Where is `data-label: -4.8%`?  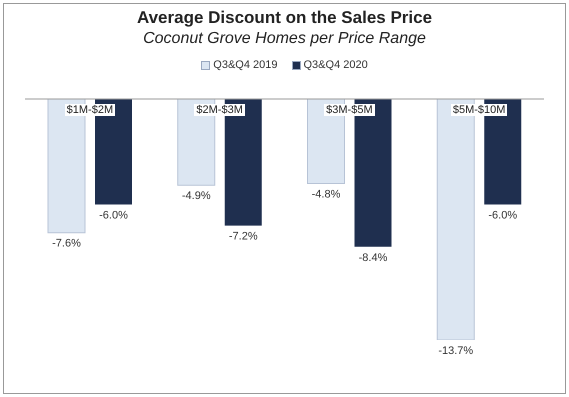
data-label: -4.8% is located at coordinates (326, 194).